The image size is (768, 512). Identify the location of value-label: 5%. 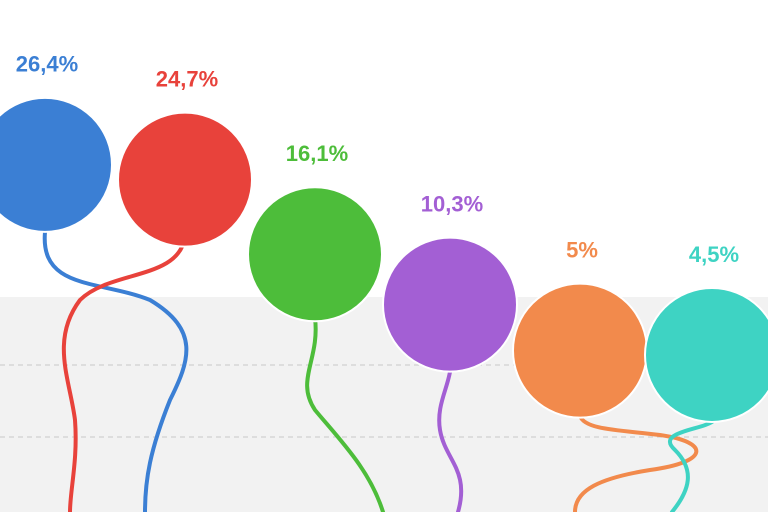
(582, 249).